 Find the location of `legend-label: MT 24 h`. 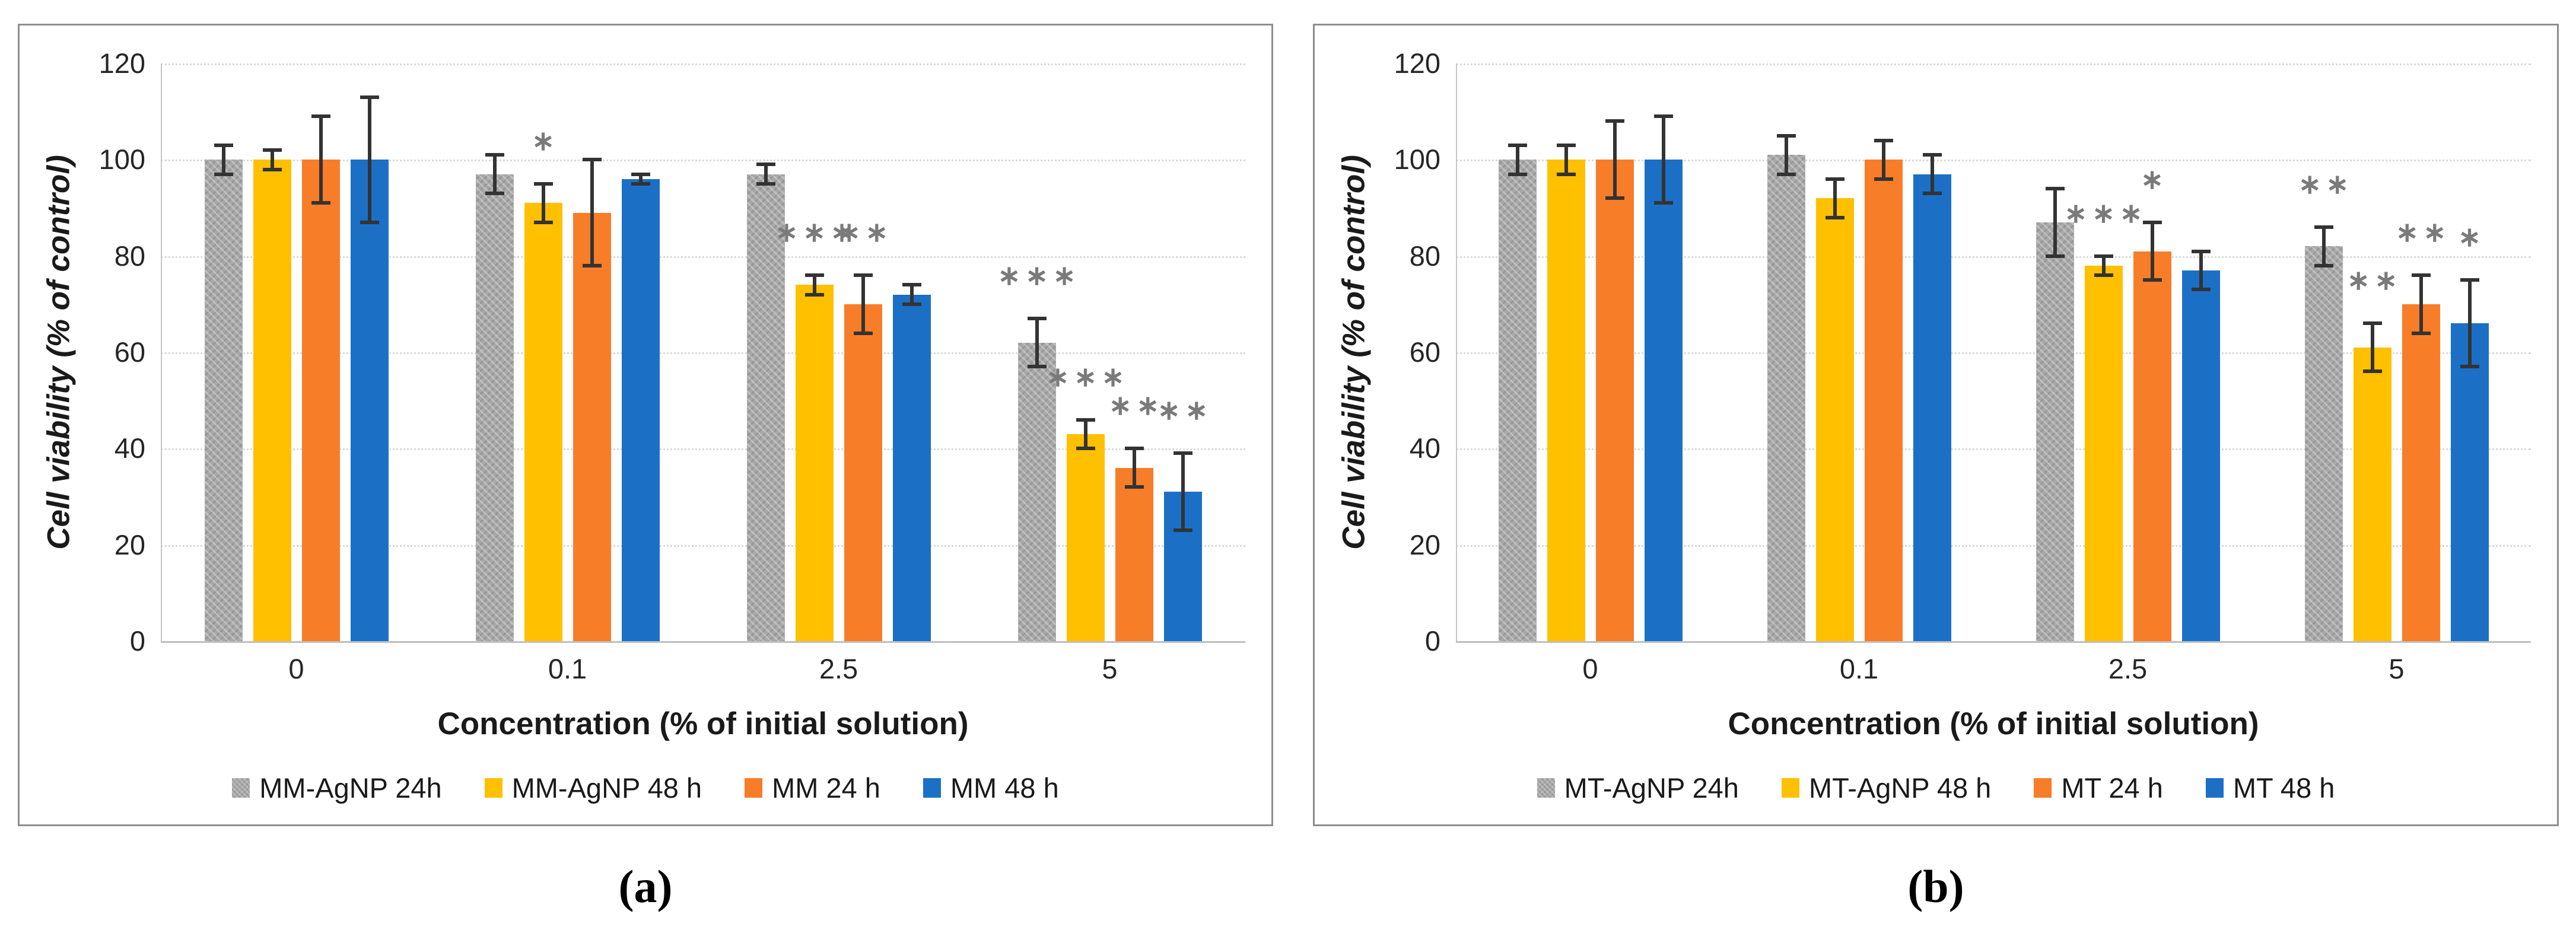

legend-label: MT 24 h is located at coordinates (2112, 788).